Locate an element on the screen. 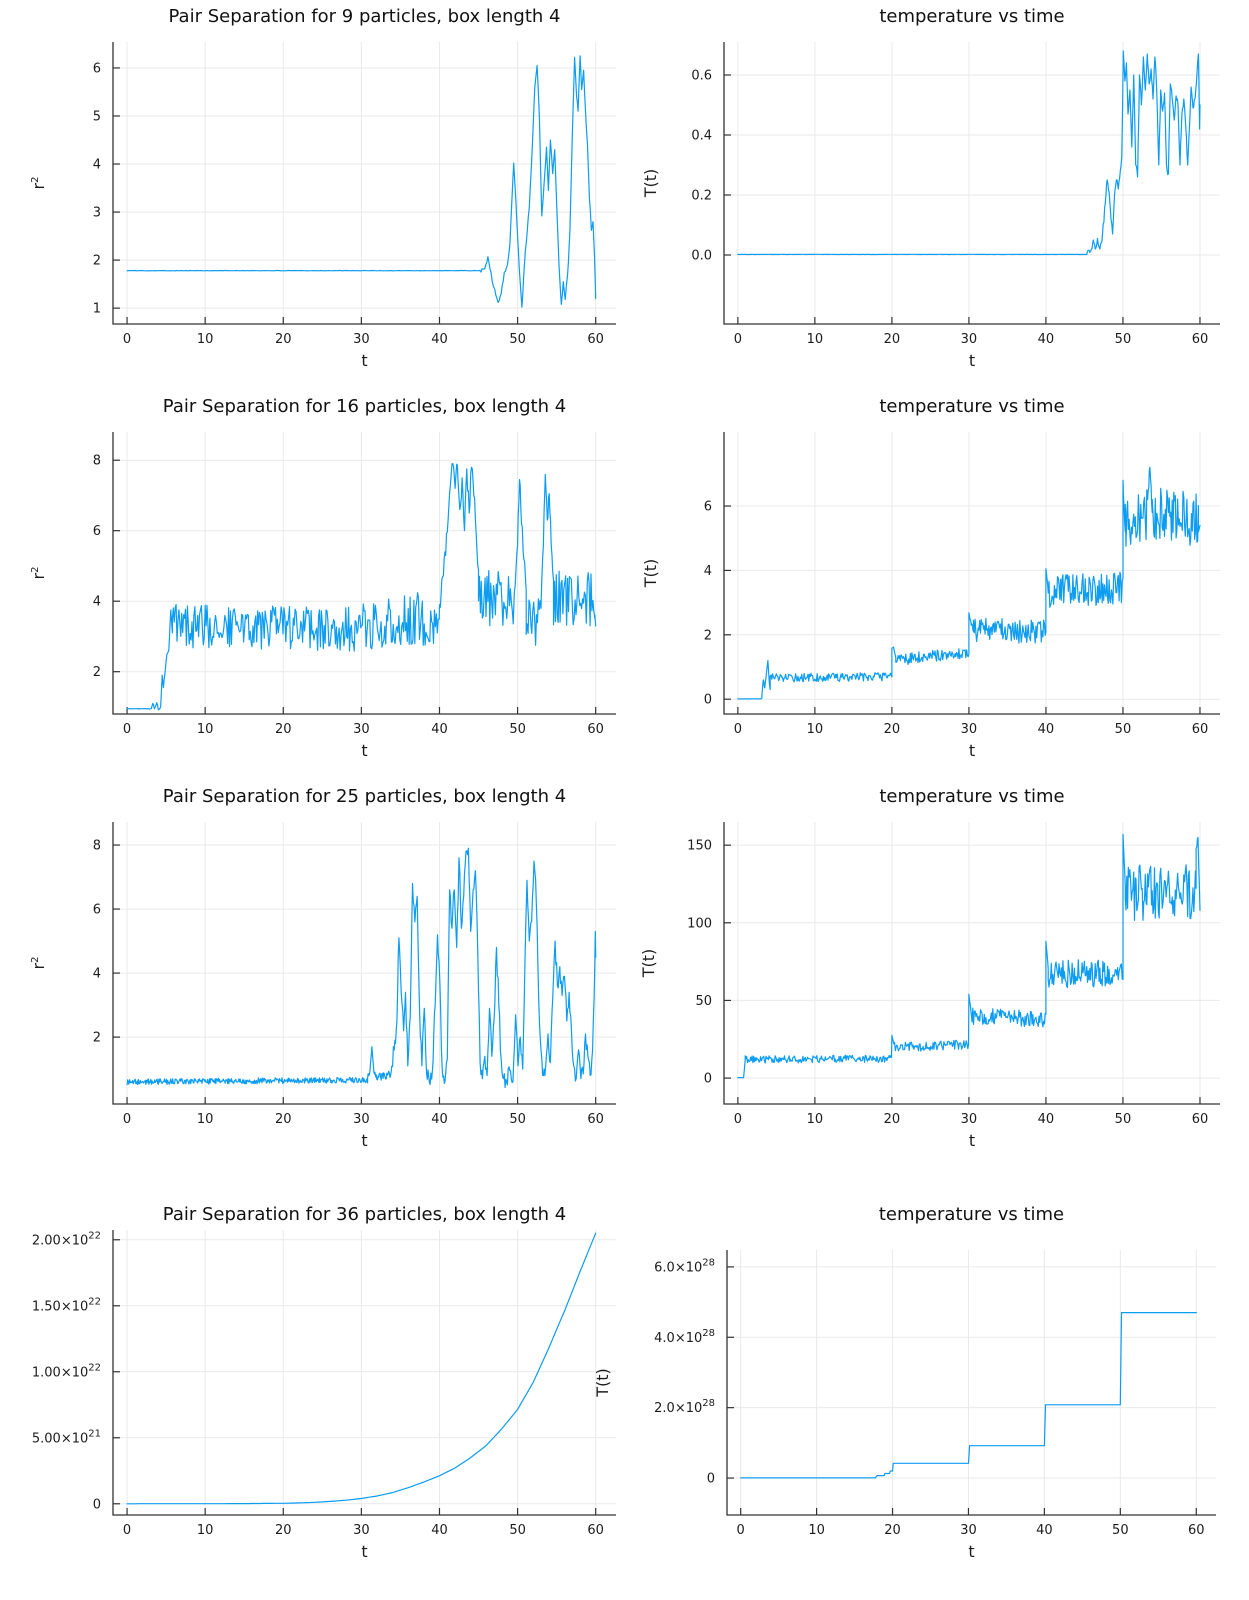 The width and height of the screenshot is (1249, 1600). y-tick-label: 2.0×10²⁸ is located at coordinates (684, 1407).